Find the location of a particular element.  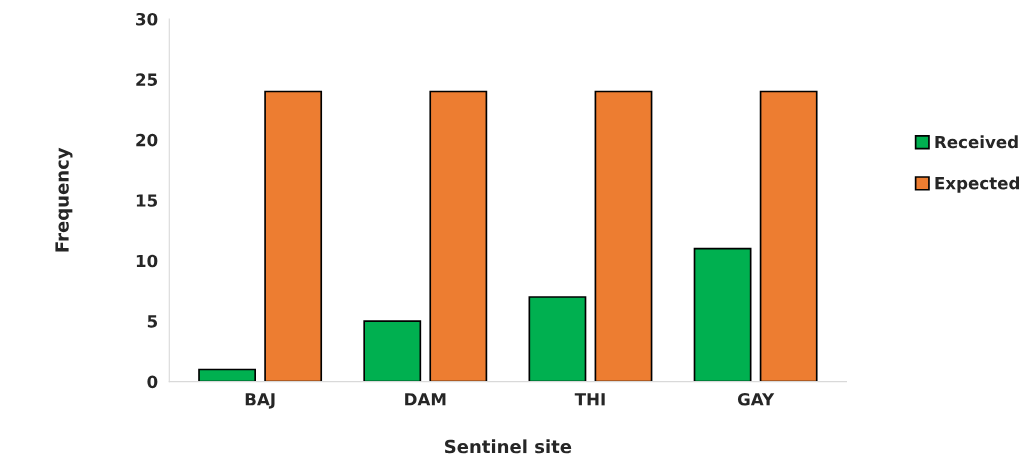

y-axis-title: Frequency is located at coordinates (64, 199).